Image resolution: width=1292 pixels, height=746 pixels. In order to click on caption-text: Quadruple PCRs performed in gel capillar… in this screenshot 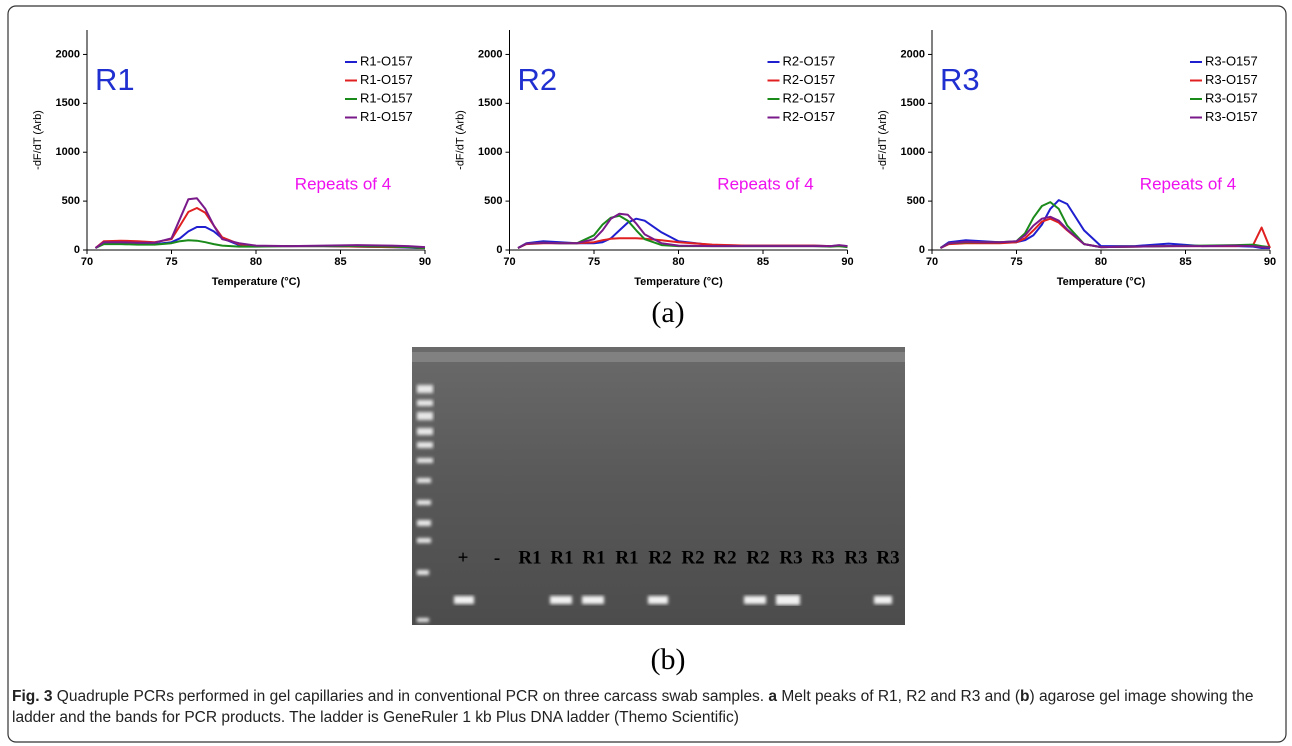, I will do `click(410, 696)`.